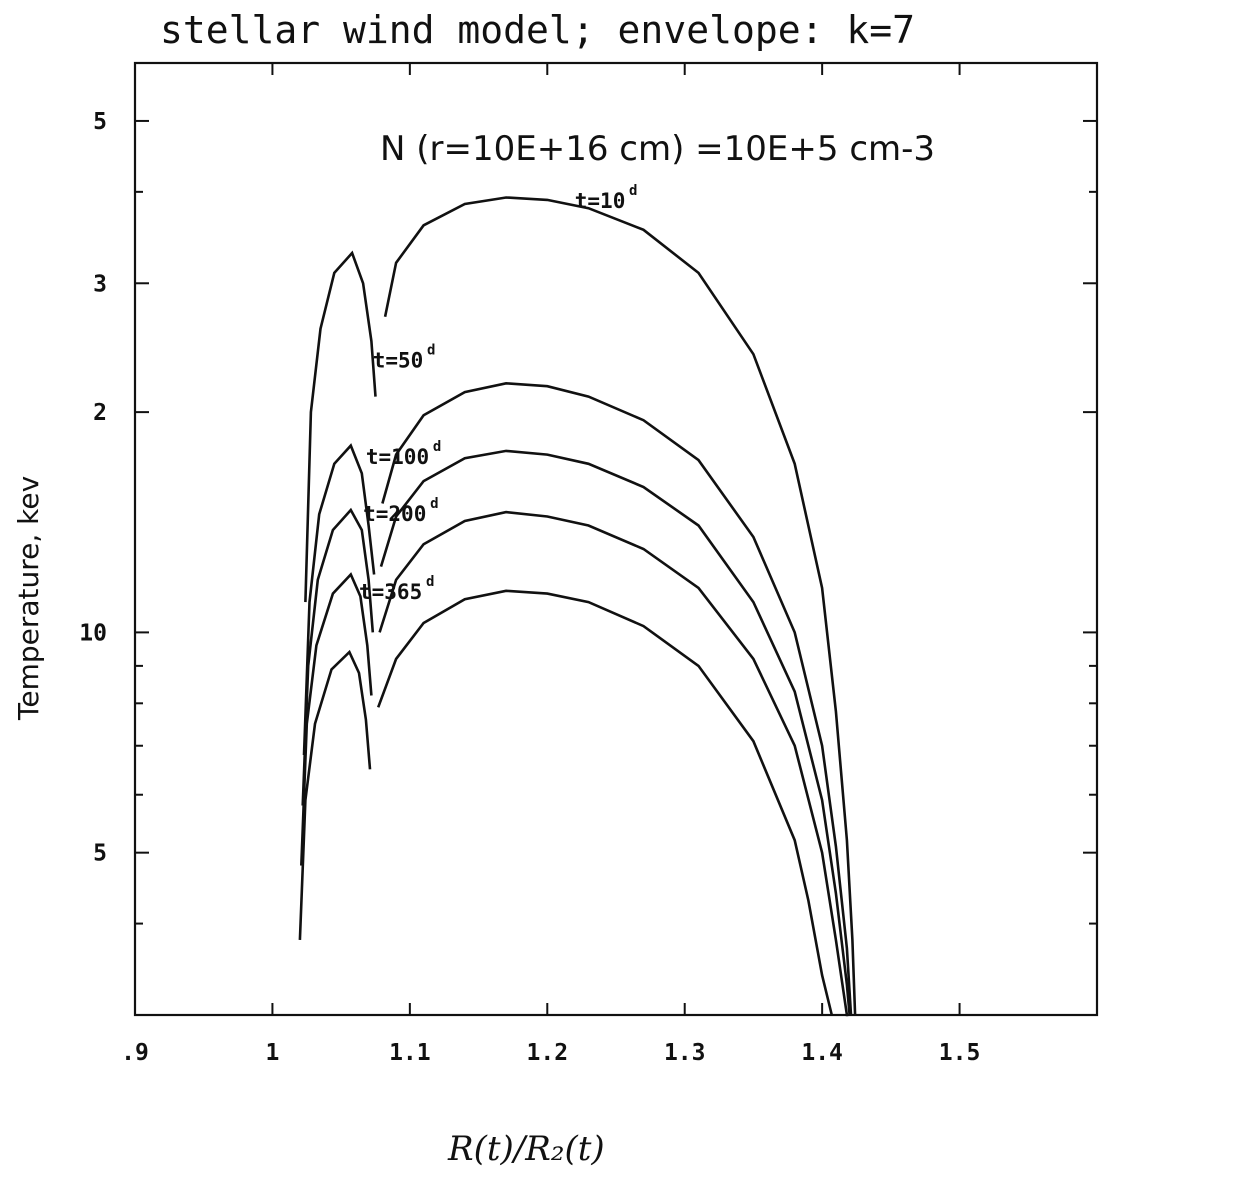 Image resolution: width=1258 pixels, height=1177 pixels. Describe the element at coordinates (272, 1053) in the screenshot. I see `x-tick-label: 1` at that location.